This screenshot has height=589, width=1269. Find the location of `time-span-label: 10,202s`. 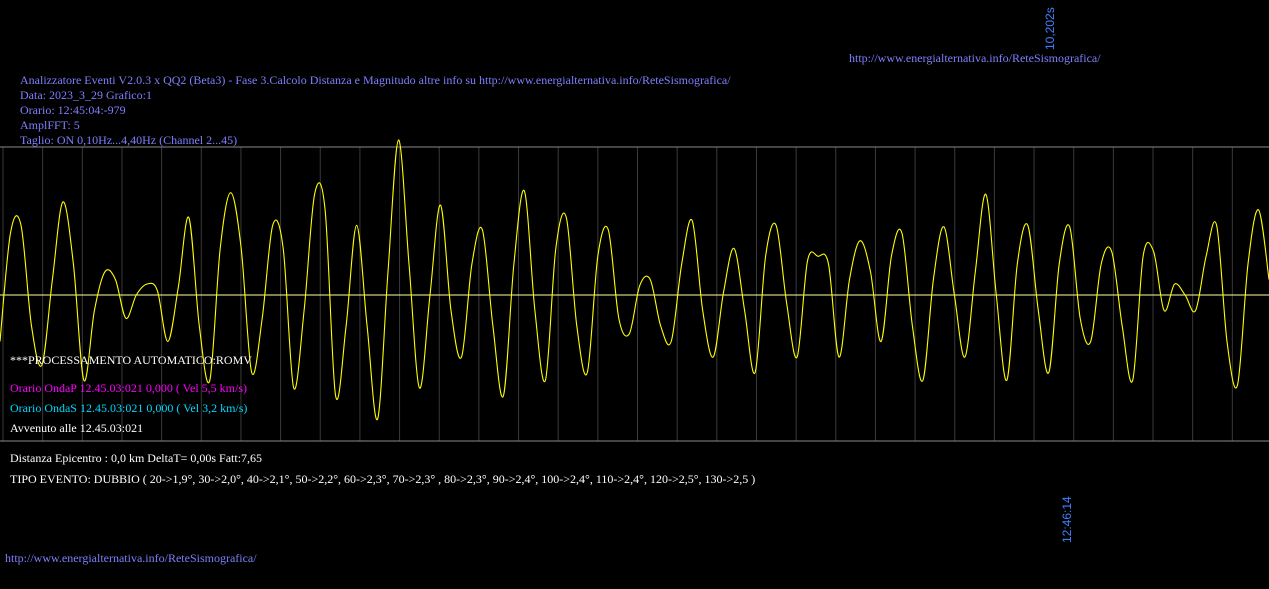

time-span-label: 10,202s is located at coordinates (1050, 28).